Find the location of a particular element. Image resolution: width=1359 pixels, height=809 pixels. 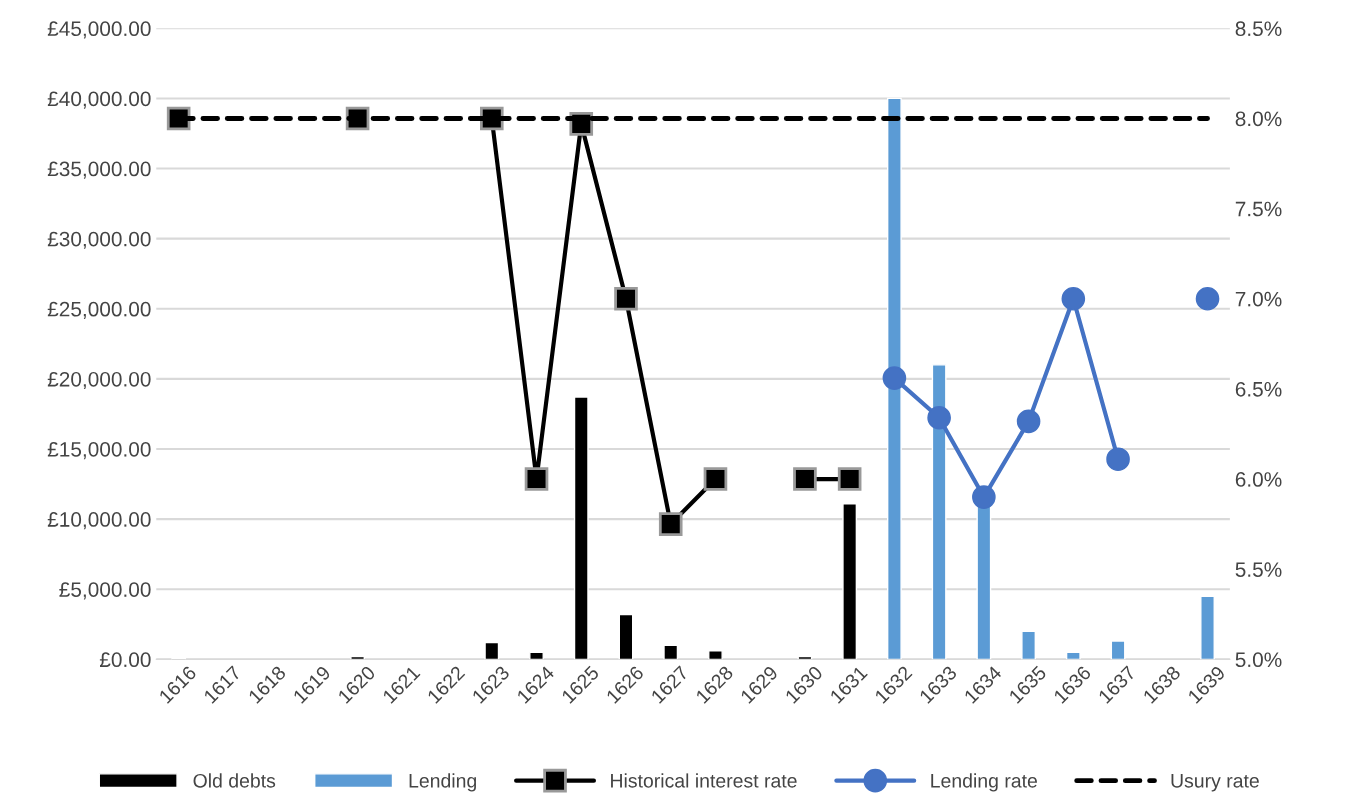

y2-tick-label: 8.0% is located at coordinates (1258, 119).